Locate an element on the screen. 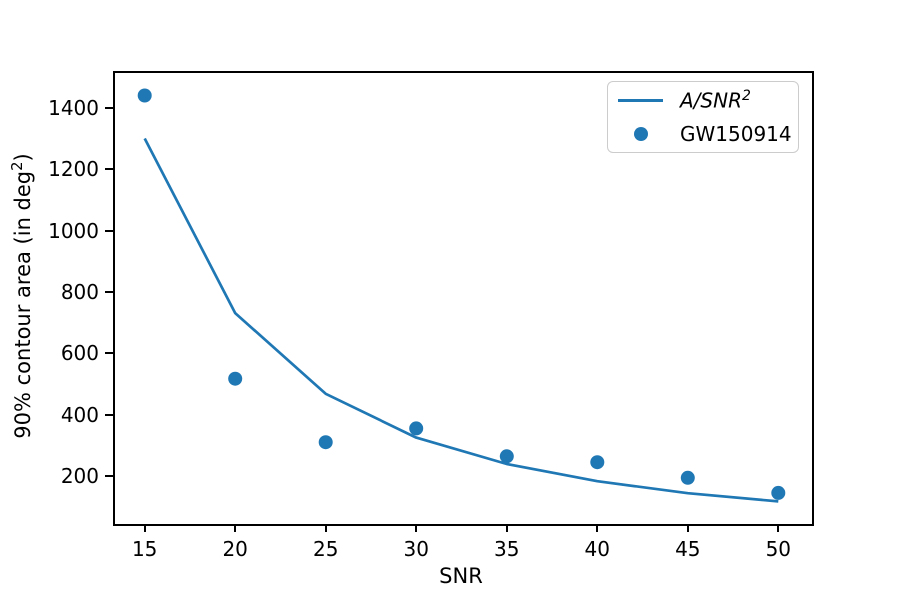 The width and height of the screenshot is (900, 600). x-tick-label: 30 is located at coordinates (416, 549).